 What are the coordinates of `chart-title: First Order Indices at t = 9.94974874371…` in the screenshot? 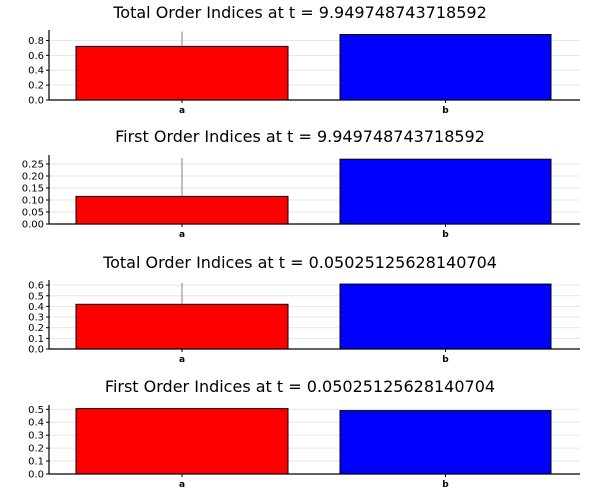 It's located at (300, 136).